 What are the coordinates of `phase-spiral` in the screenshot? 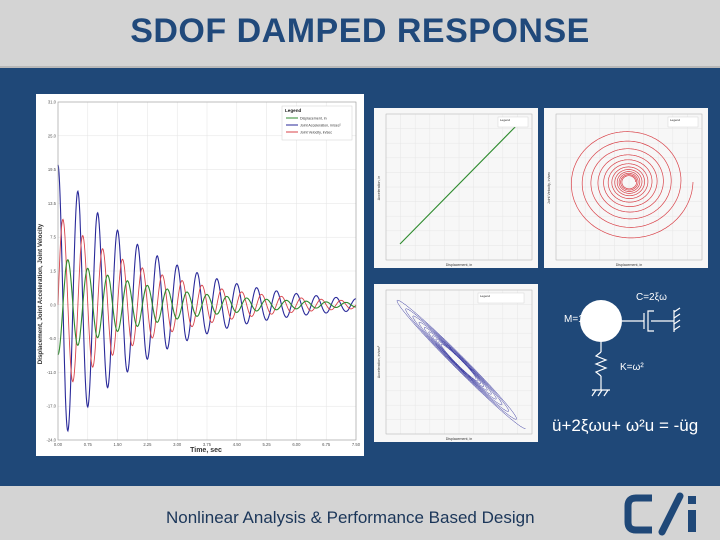 It's located at (632, 185).